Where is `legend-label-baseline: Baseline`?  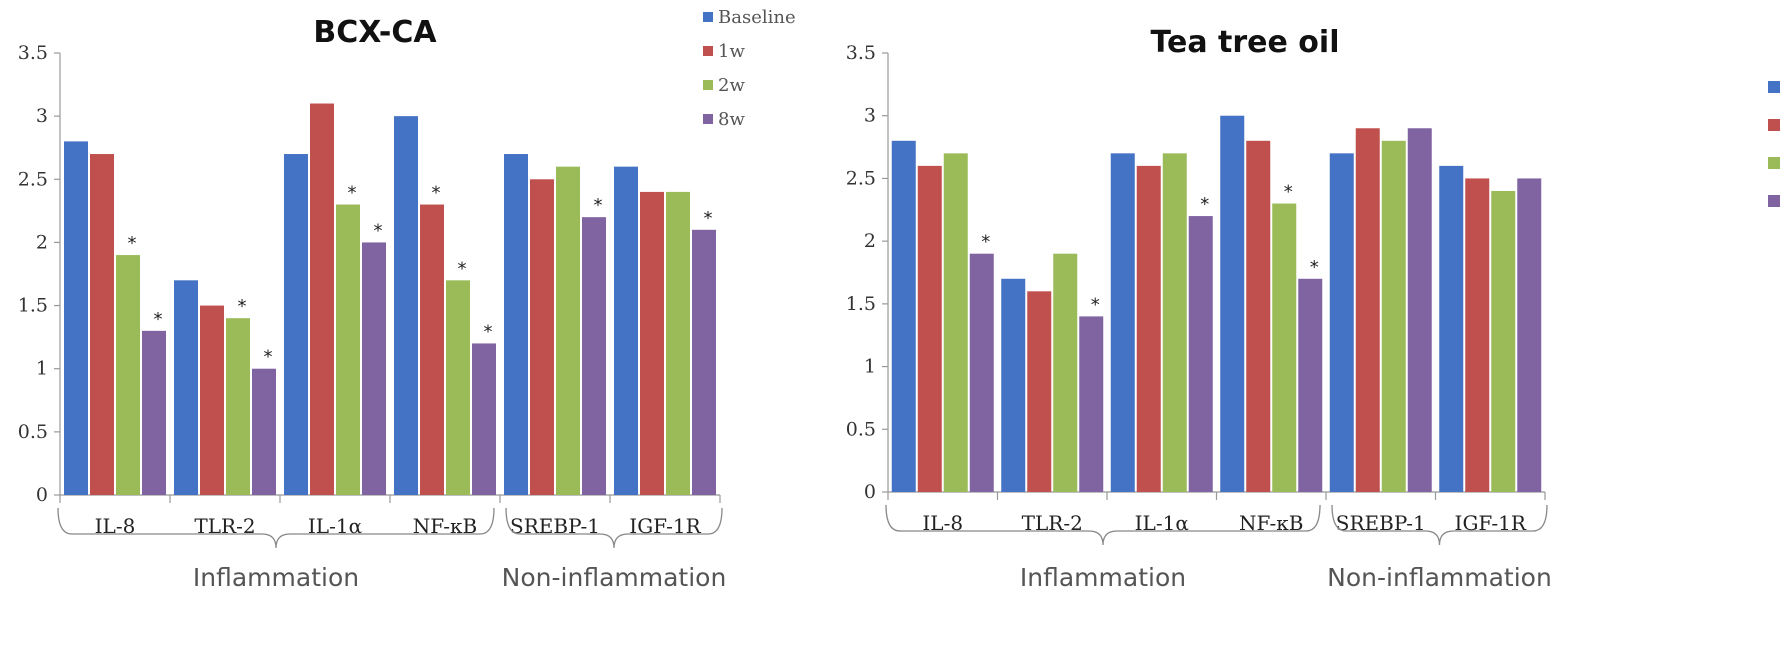 legend-label-baseline: Baseline is located at coordinates (757, 17).